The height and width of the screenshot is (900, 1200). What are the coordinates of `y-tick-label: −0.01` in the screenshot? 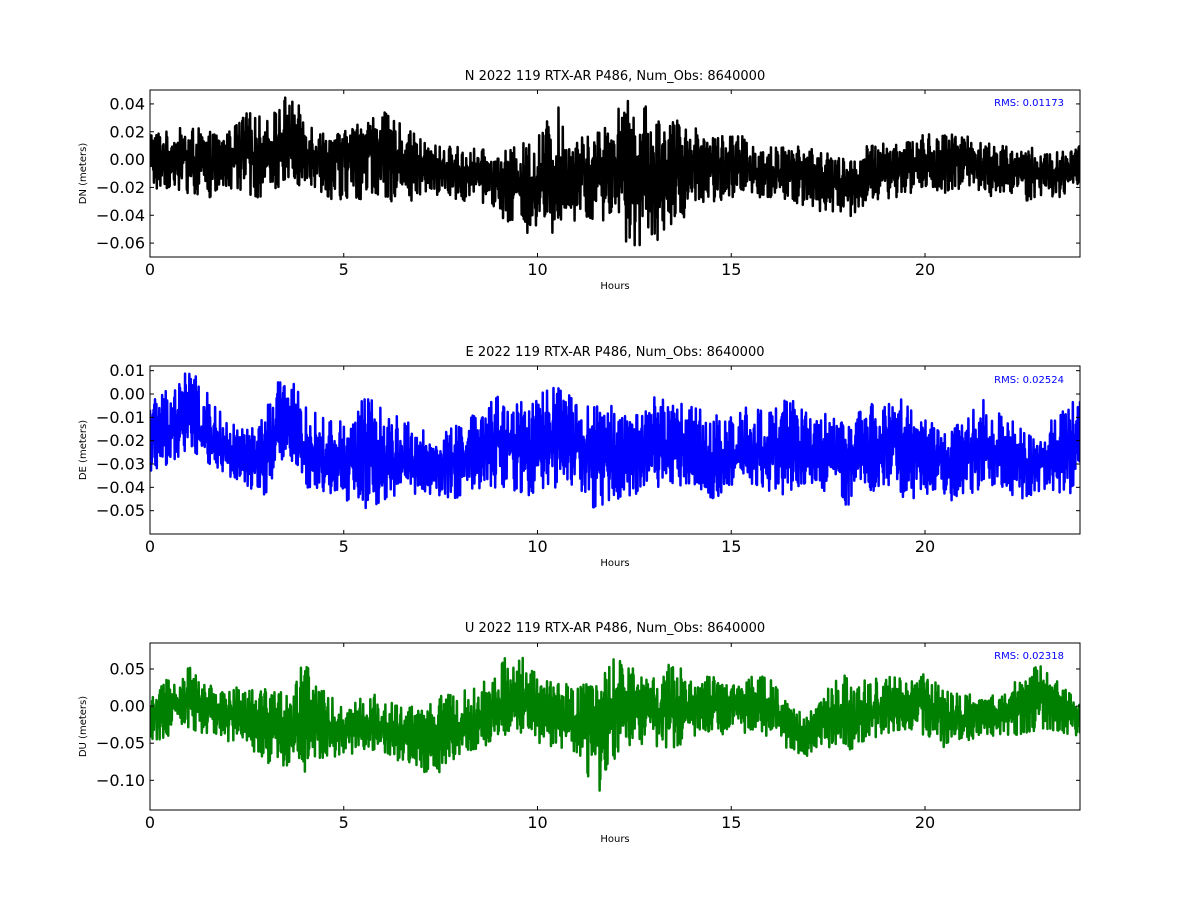 It's located at (120, 417).